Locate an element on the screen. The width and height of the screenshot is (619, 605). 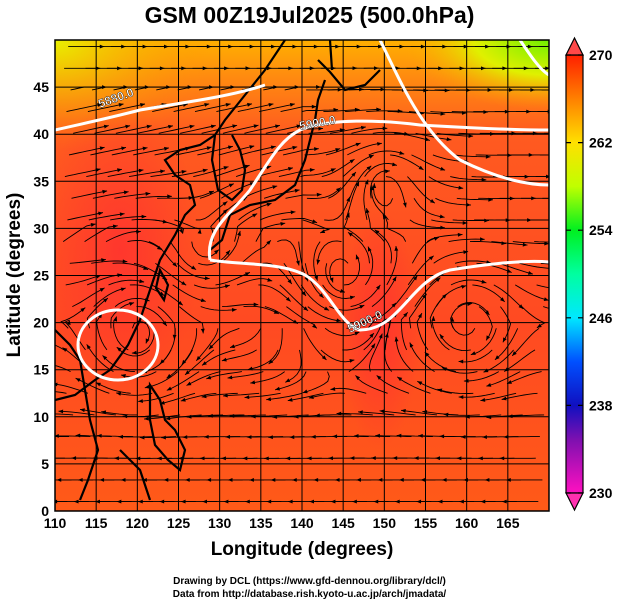
contour-5900-north is located at coordinates (378, 190).